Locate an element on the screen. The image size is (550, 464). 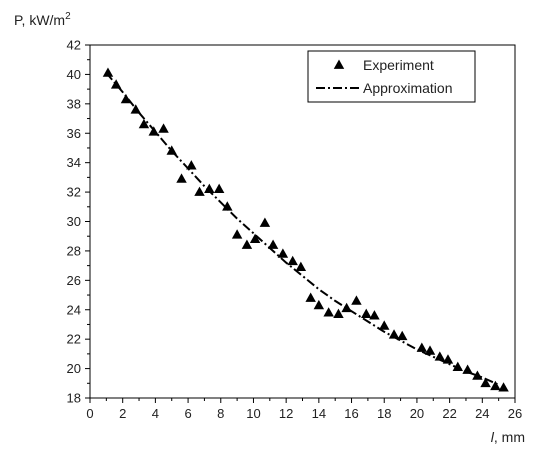
legend-marker-experiment is located at coordinates (339, 64).